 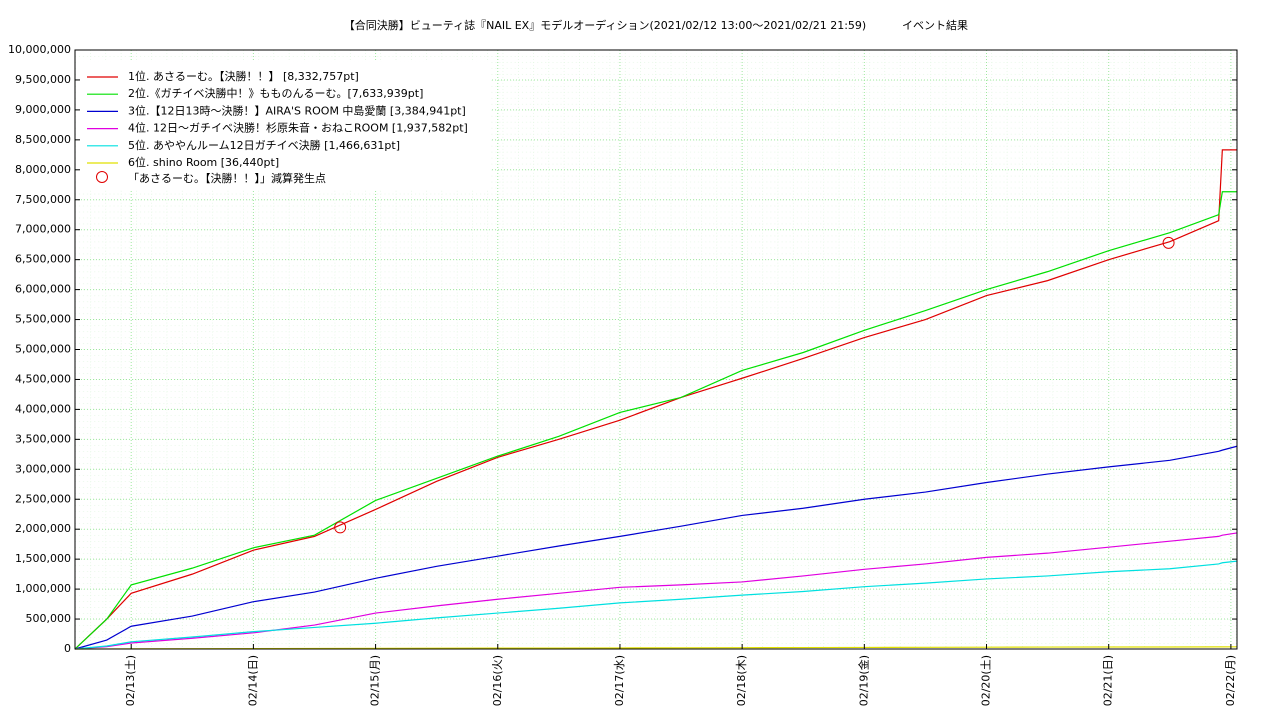 I want to click on y-tick-label: 8,000,000, so click(x=43, y=169).